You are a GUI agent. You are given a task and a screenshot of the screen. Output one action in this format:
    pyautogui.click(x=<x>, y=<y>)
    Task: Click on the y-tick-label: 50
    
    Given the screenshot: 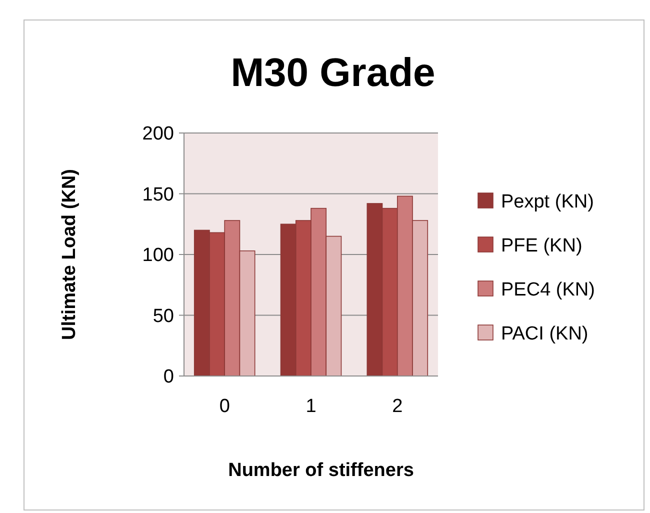 What is the action you would take?
    pyautogui.click(x=163, y=316)
    